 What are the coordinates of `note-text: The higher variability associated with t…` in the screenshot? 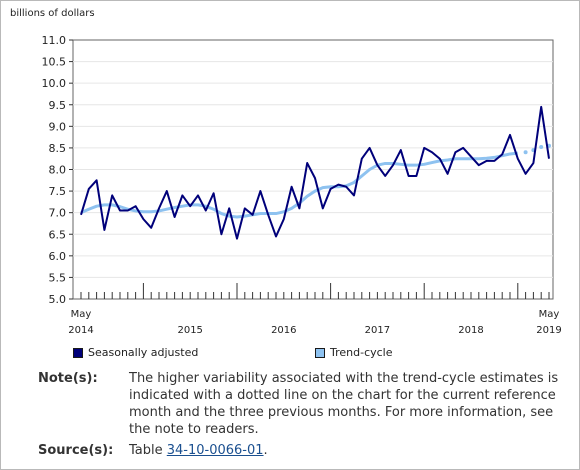 It's located at (344, 404).